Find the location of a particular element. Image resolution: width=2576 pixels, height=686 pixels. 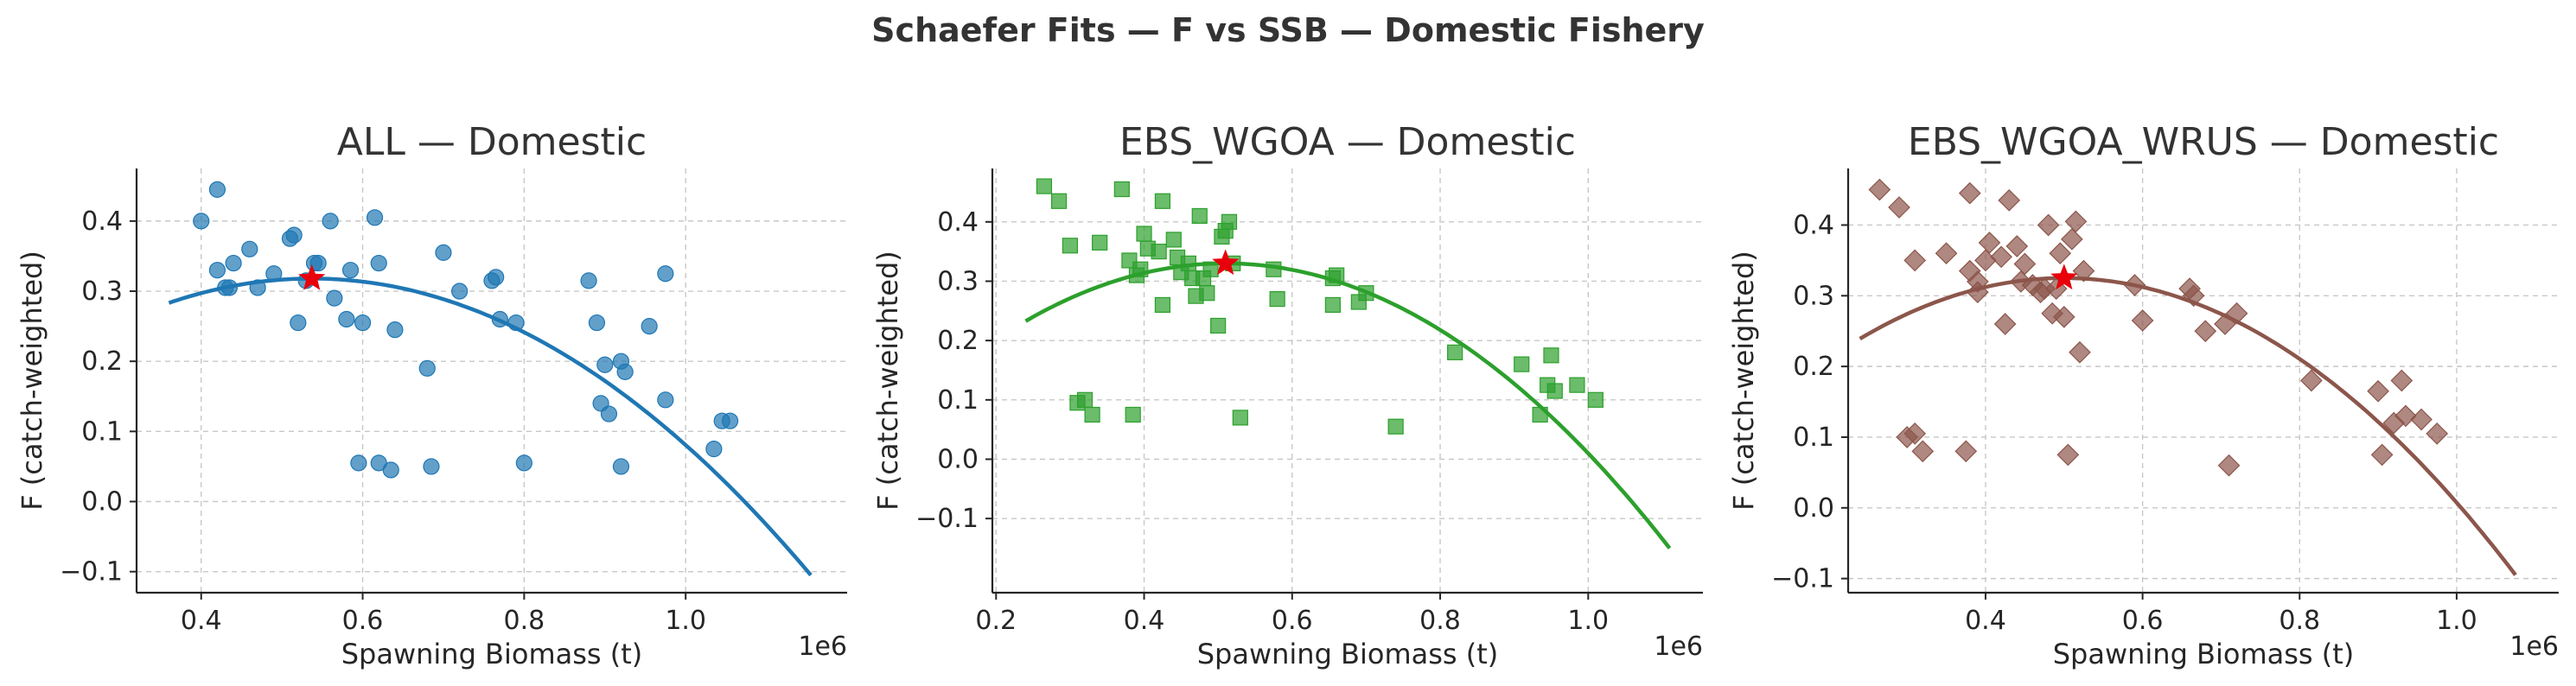

chart-title: EBS_WGOA_WRUS — Domestic is located at coordinates (2203, 142).